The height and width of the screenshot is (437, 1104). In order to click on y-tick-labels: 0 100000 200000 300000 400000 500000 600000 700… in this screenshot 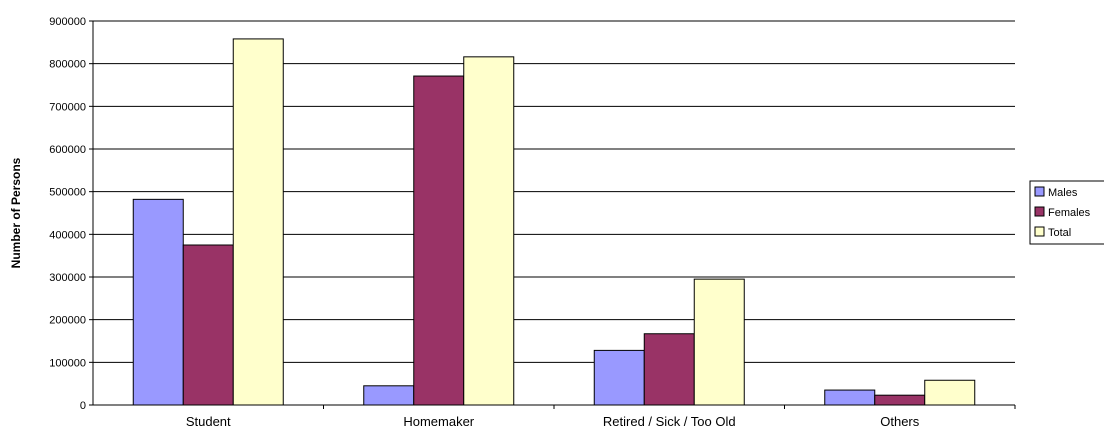, I will do `click(67, 214)`.